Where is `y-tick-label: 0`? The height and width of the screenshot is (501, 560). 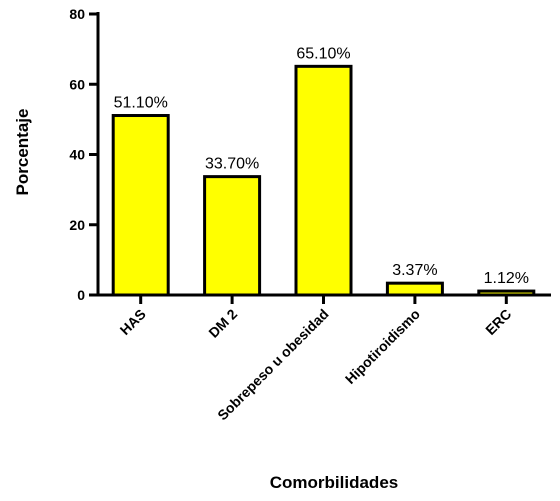
y-tick-label: 0 is located at coordinates (81, 295).